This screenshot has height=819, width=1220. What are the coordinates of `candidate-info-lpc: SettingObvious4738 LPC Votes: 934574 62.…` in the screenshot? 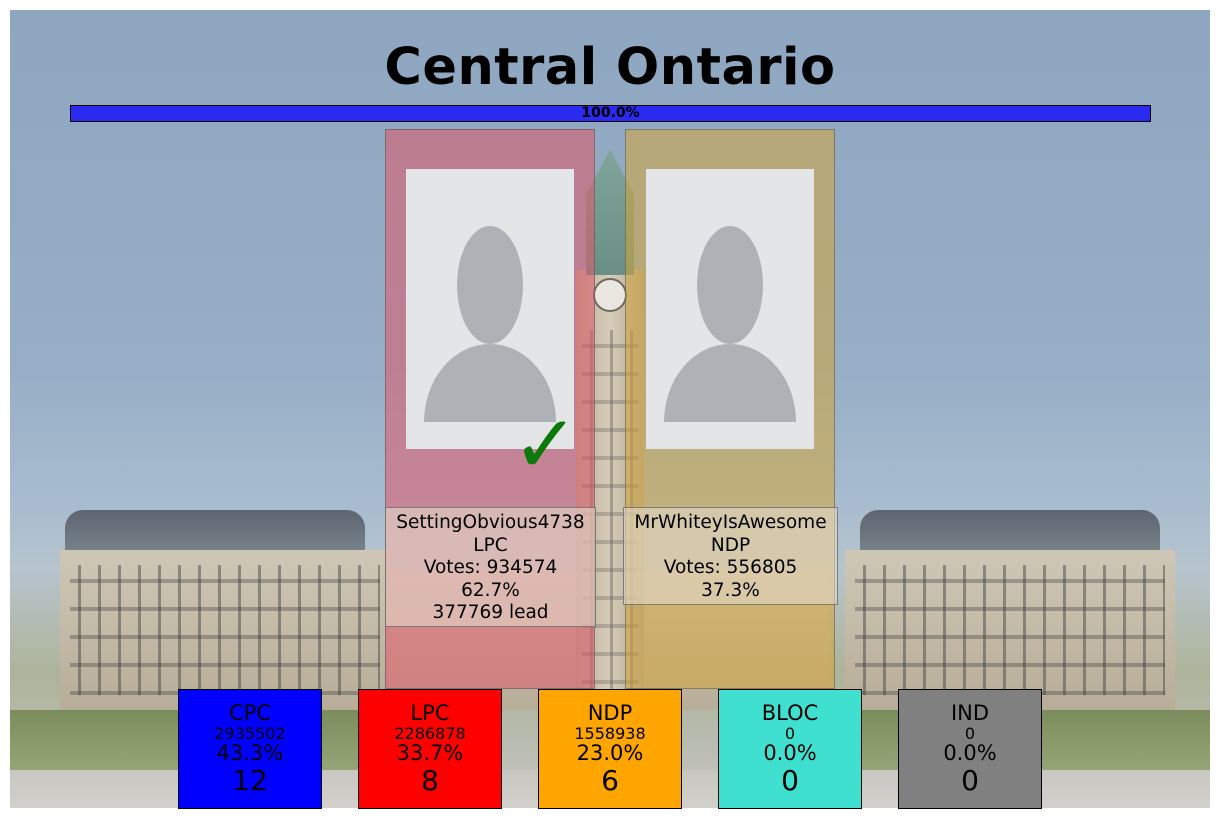 It's located at (490, 567).